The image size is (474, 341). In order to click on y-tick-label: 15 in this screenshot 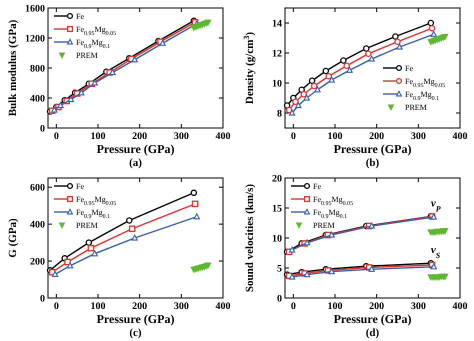, I will do `click(277, 209)`.